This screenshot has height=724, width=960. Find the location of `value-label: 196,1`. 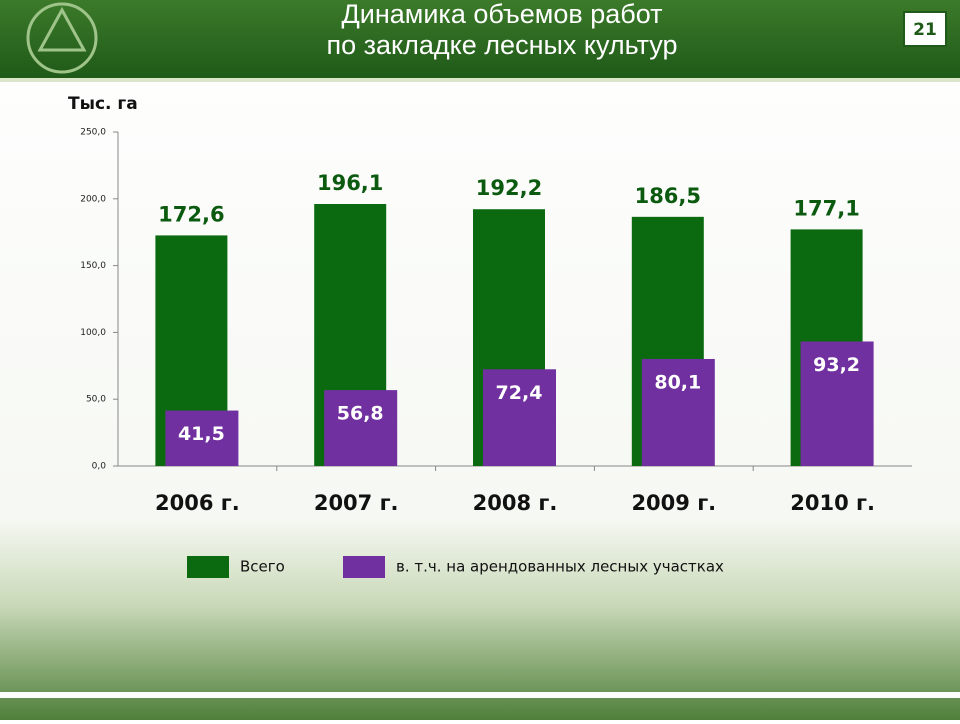

value-label: 196,1 is located at coordinates (350, 183).